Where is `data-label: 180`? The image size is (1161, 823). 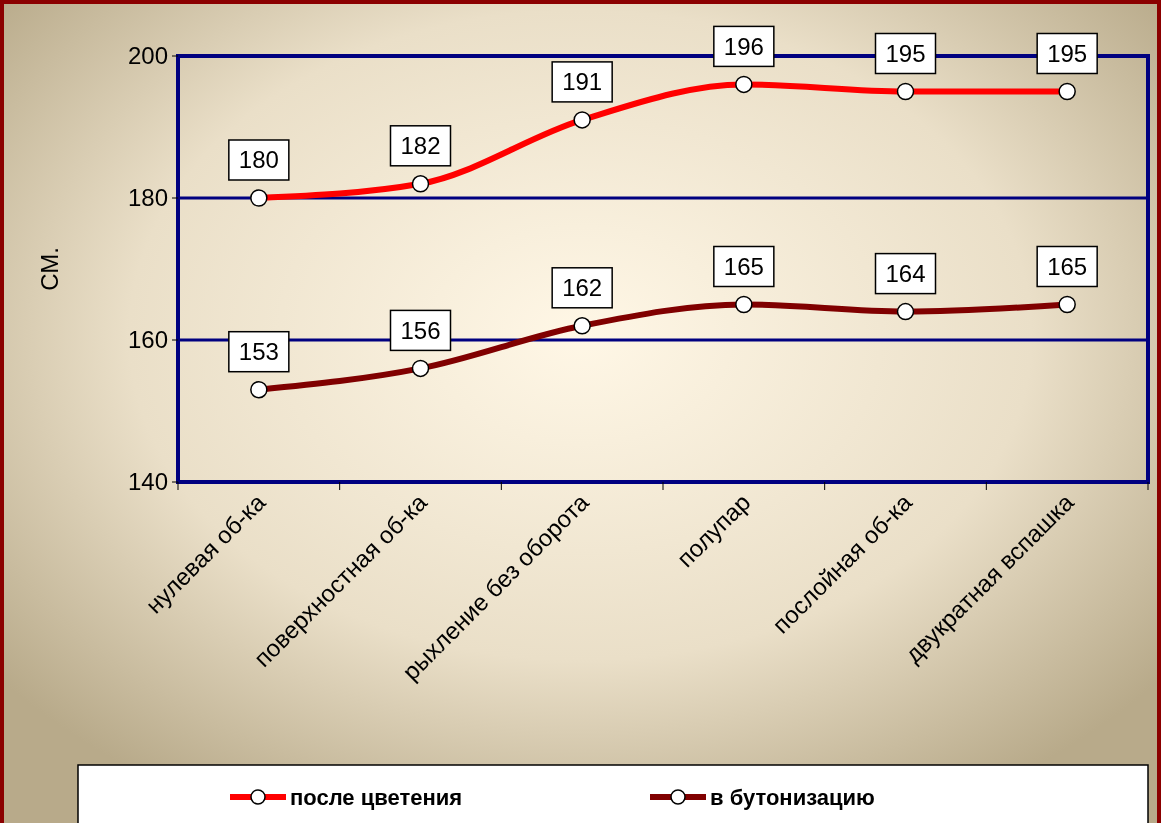 data-label: 180 is located at coordinates (258, 160).